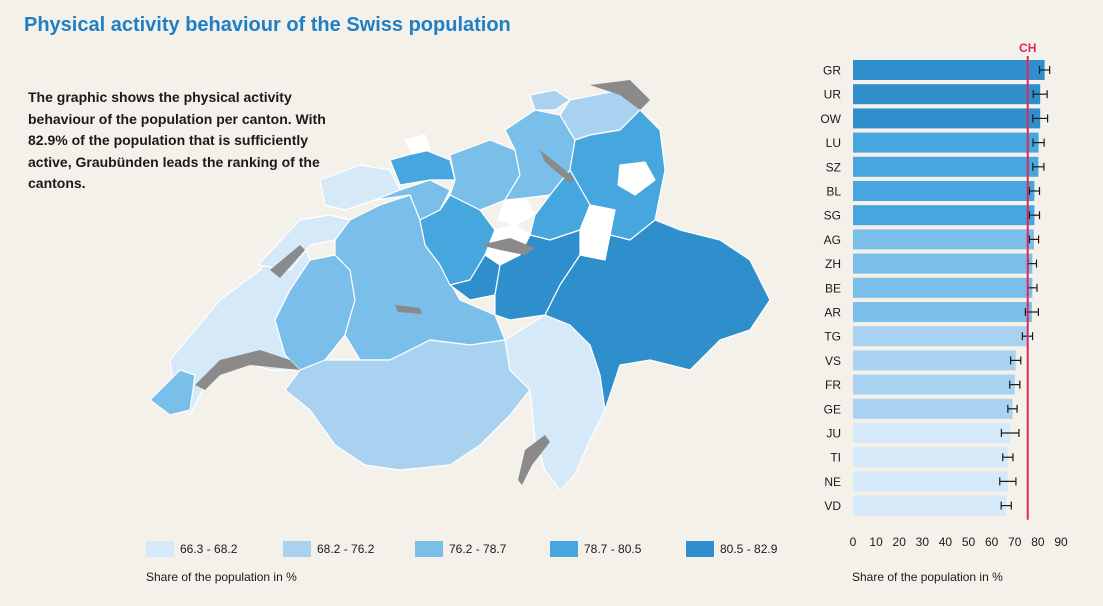  Describe the element at coordinates (832, 71) in the screenshot. I see `category-label: GR` at that location.